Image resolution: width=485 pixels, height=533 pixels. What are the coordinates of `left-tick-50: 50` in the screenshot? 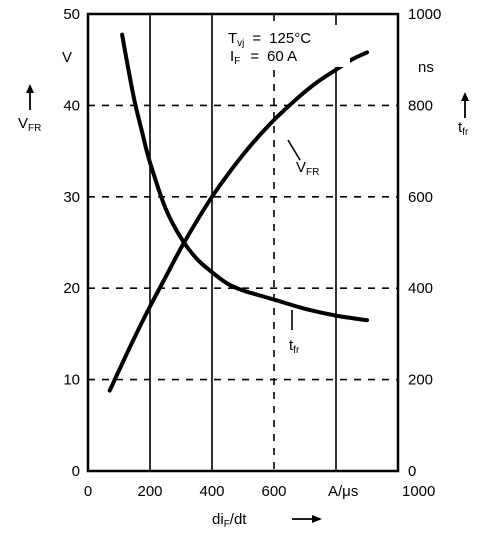 It's located at (71, 14).